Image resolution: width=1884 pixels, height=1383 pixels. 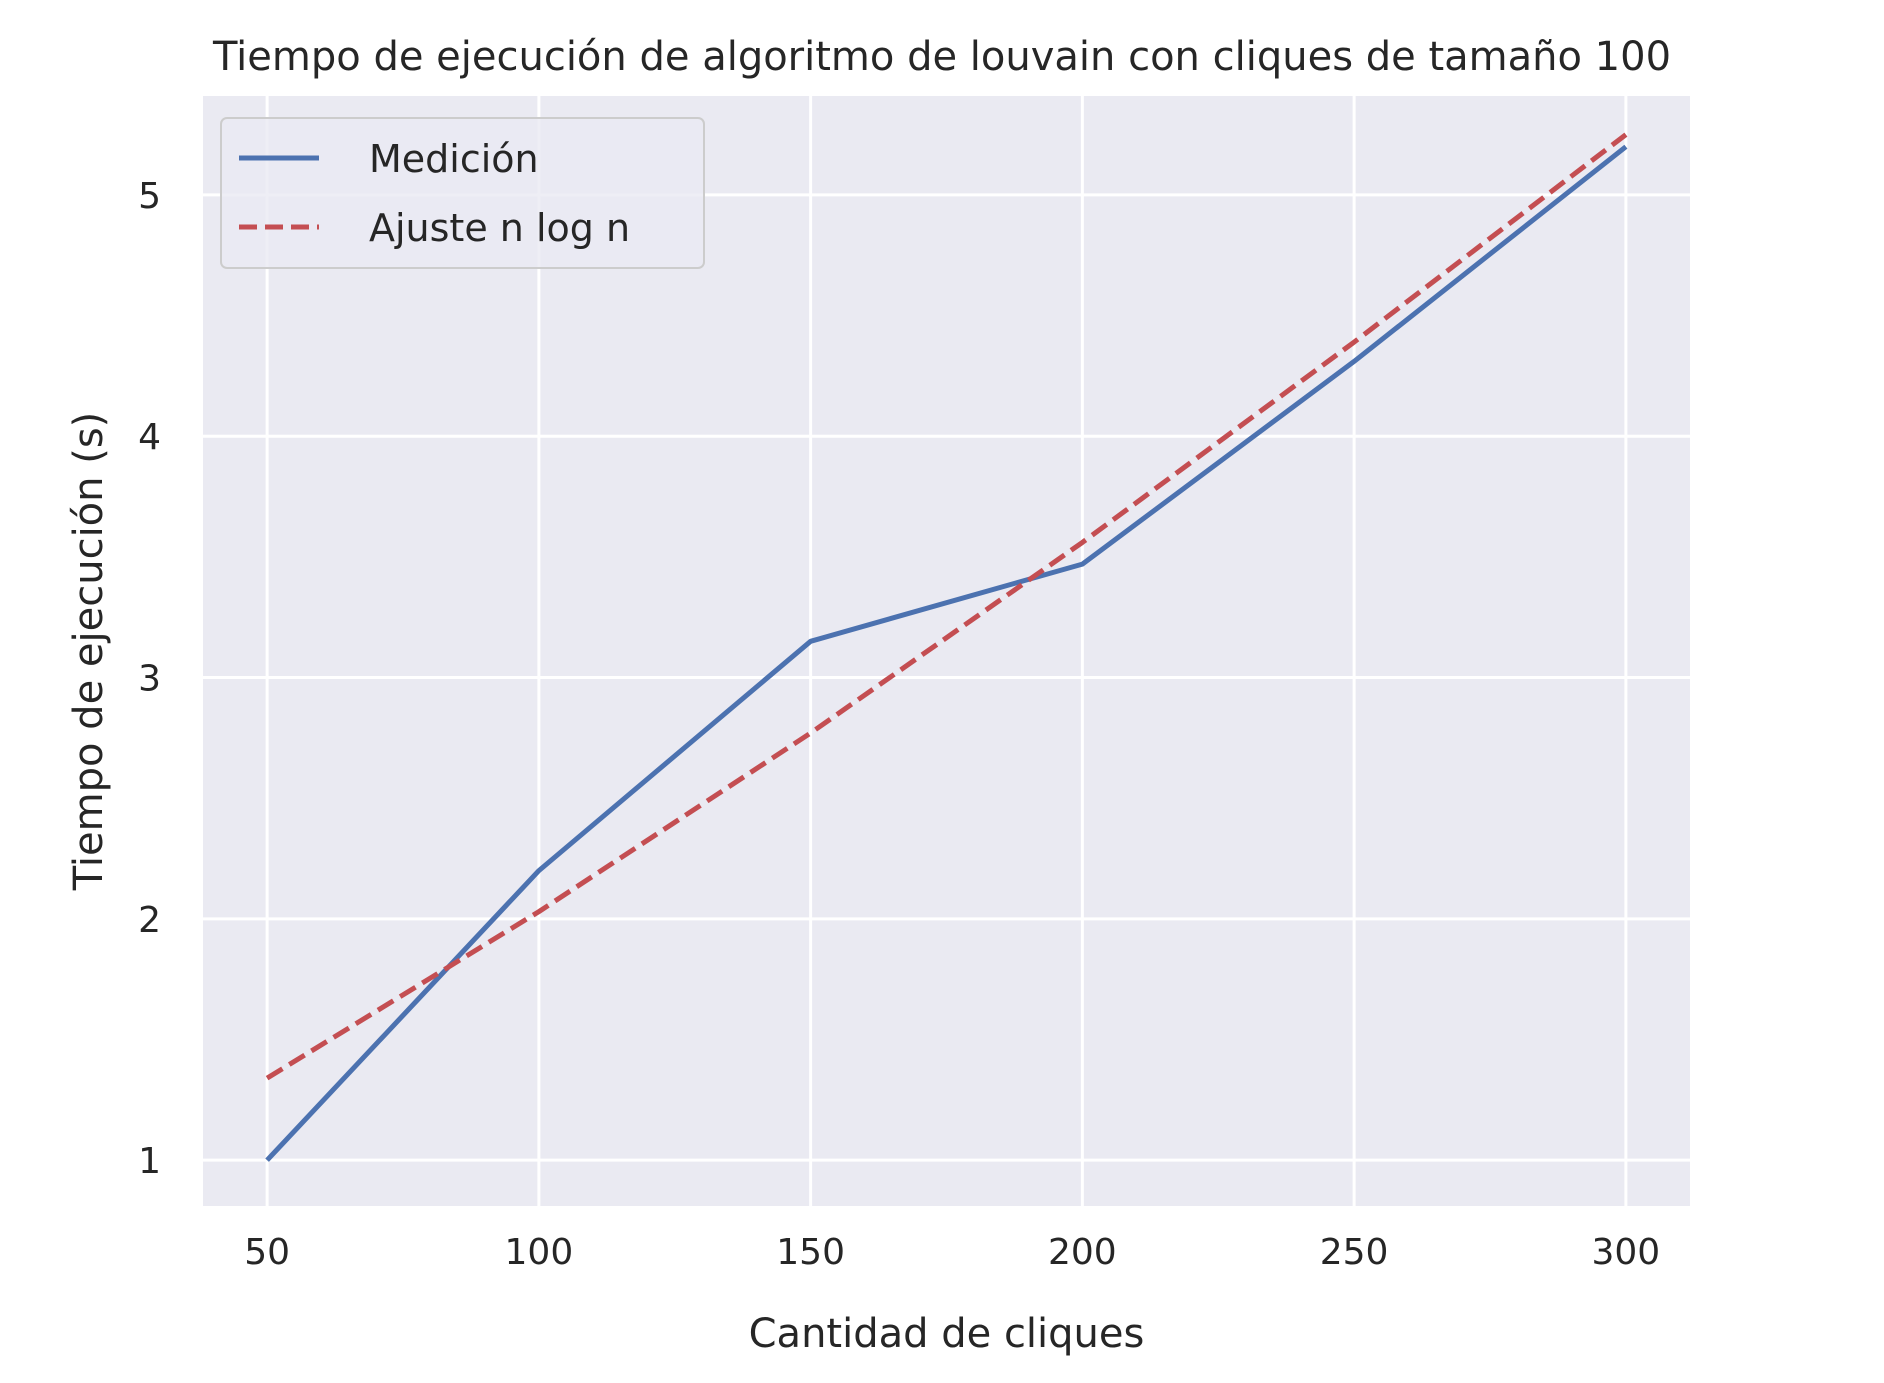 I want to click on x-tick-label: 250, so click(x=1354, y=1252).